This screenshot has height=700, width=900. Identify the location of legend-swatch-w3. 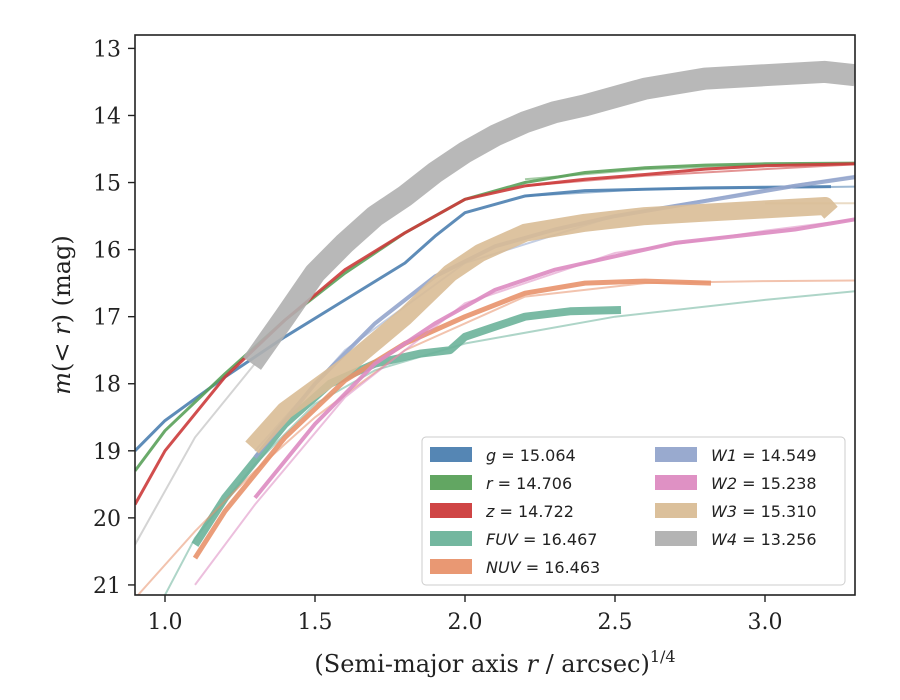
(676, 510).